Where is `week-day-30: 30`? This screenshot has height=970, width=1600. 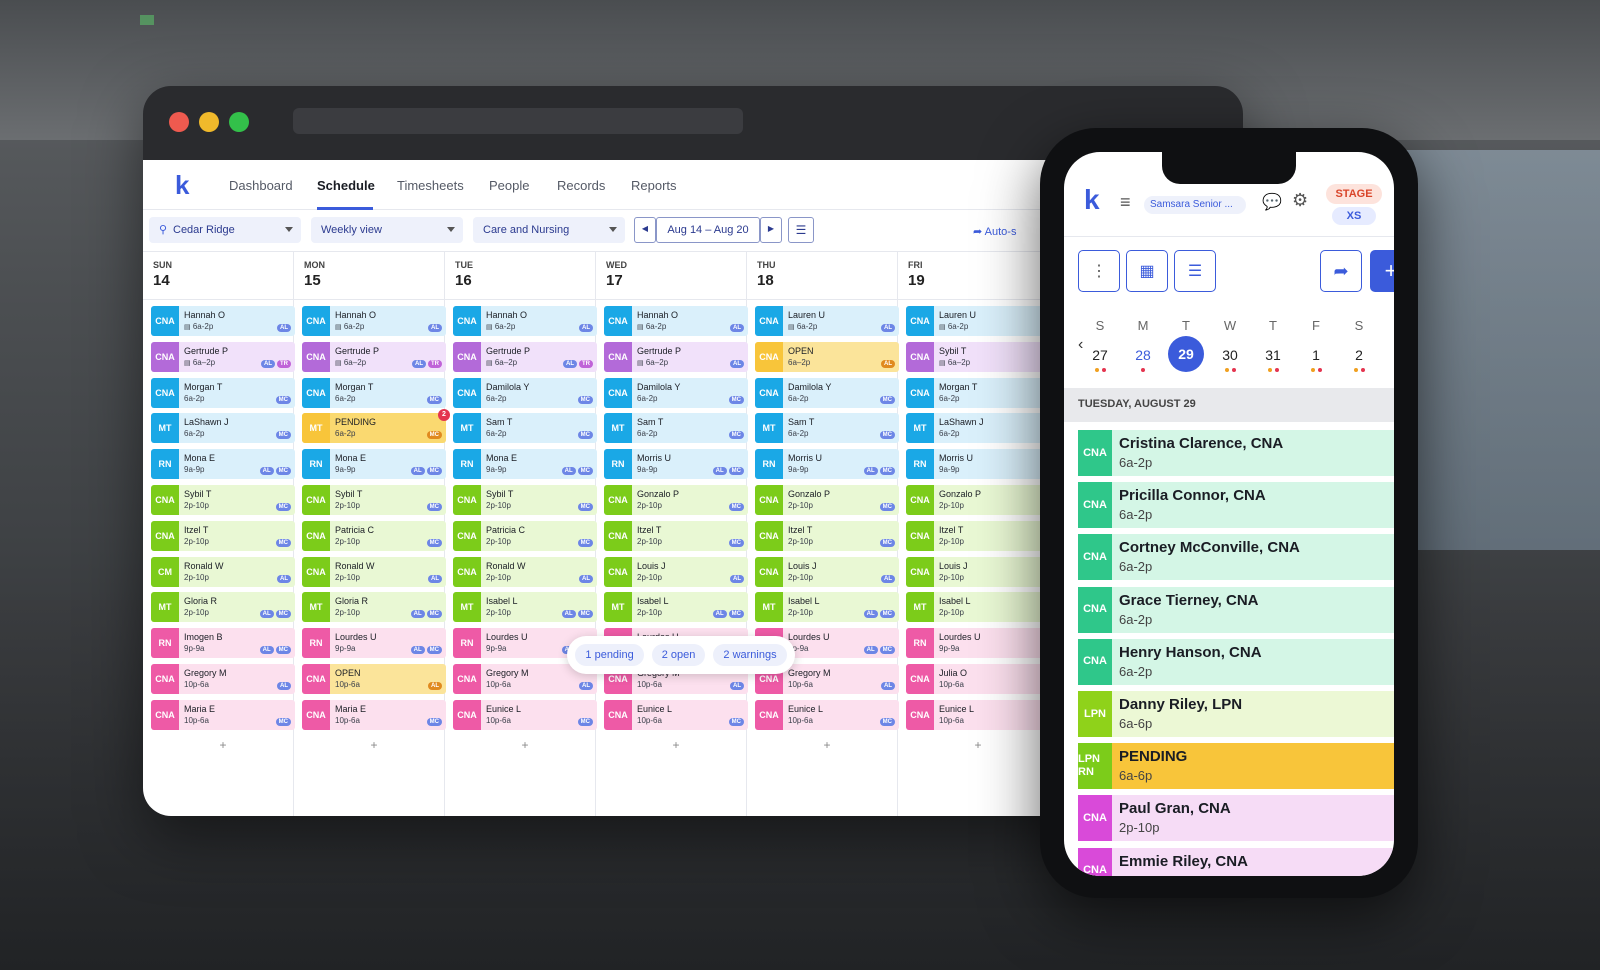
week-day-30: 30 is located at coordinates (1230, 355).